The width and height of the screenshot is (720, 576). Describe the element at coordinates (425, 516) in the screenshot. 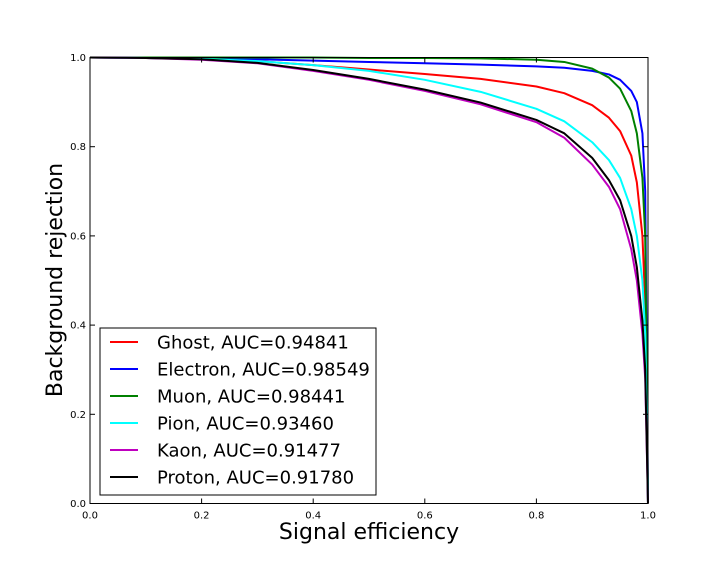

I see `x-tick-label: 0.6` at that location.